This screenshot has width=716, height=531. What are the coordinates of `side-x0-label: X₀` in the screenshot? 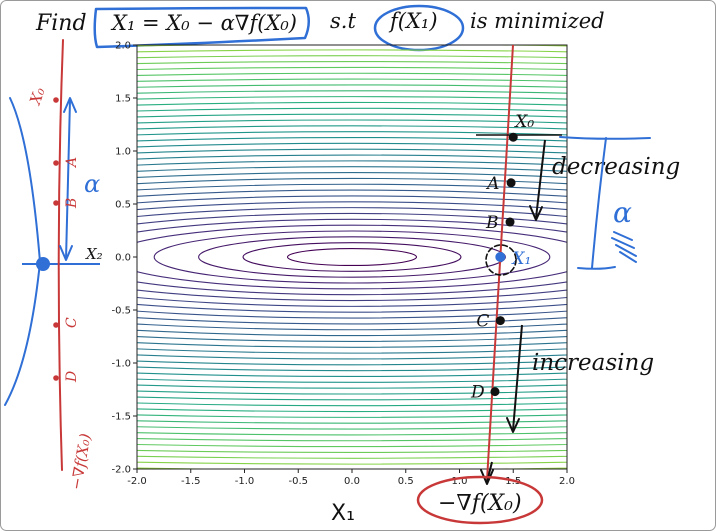 It's located at (37, 96).